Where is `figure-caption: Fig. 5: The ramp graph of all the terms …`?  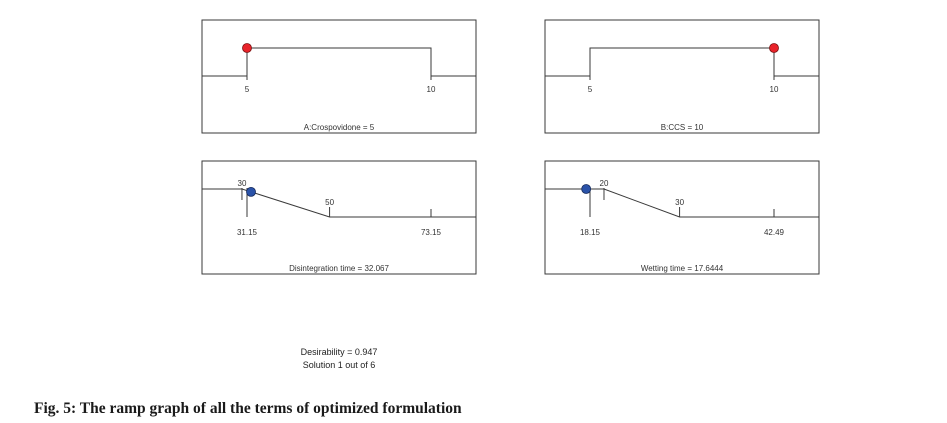
figure-caption: Fig. 5: The ramp graph of all the terms … is located at coordinates (248, 408).